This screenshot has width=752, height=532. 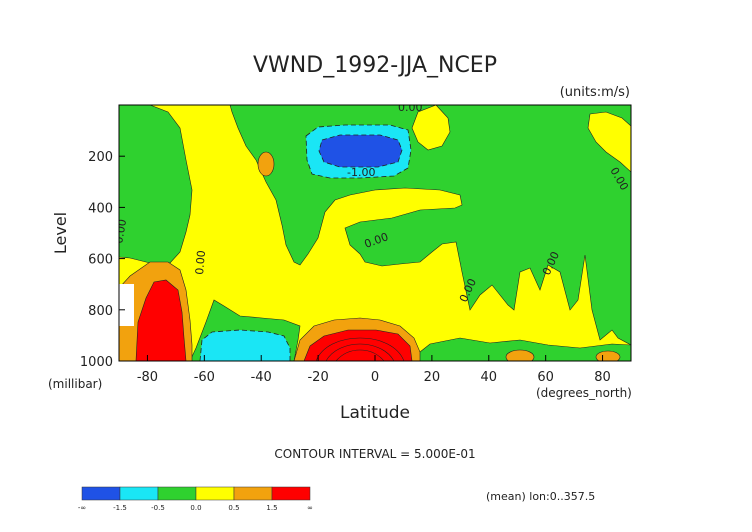 I want to click on y-tick-label: 800, so click(x=100, y=311).